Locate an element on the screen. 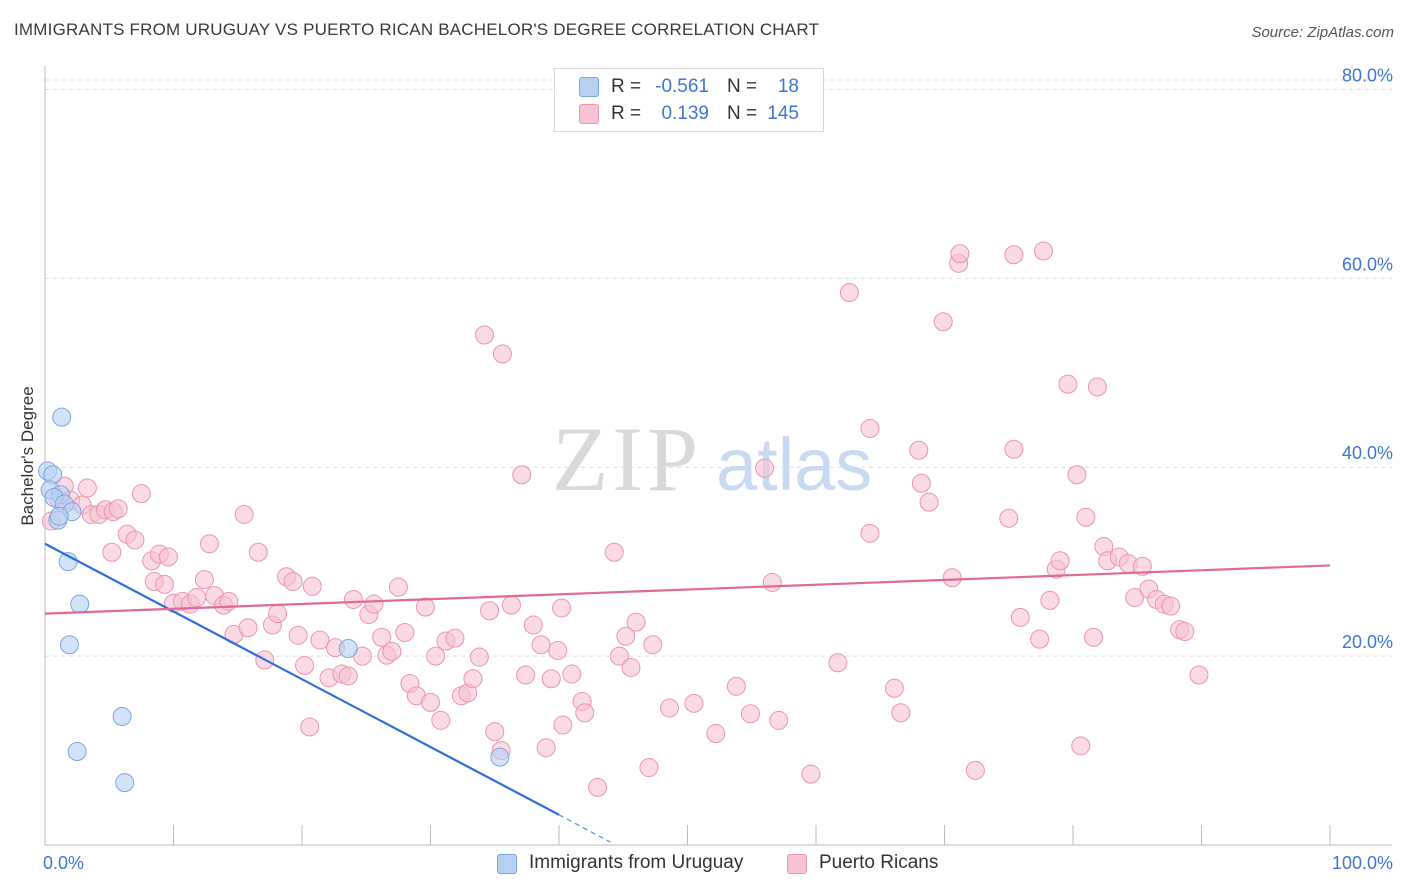  puerto-ricans-swatch is located at coordinates (589, 114).